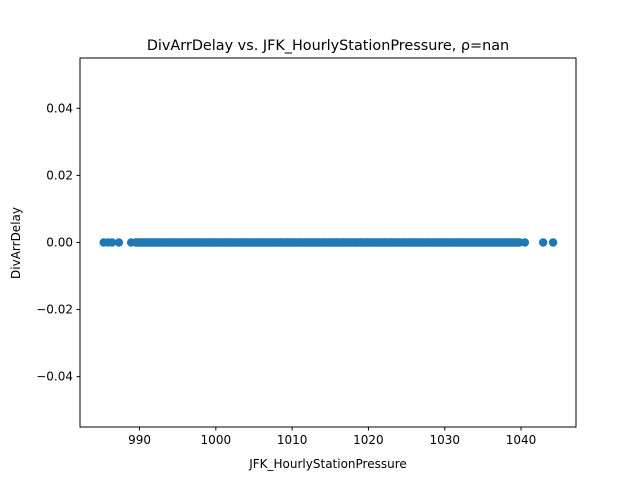 This screenshot has height=480, width=640. Describe the element at coordinates (292, 440) in the screenshot. I see `x-tick-label: 1010` at that location.